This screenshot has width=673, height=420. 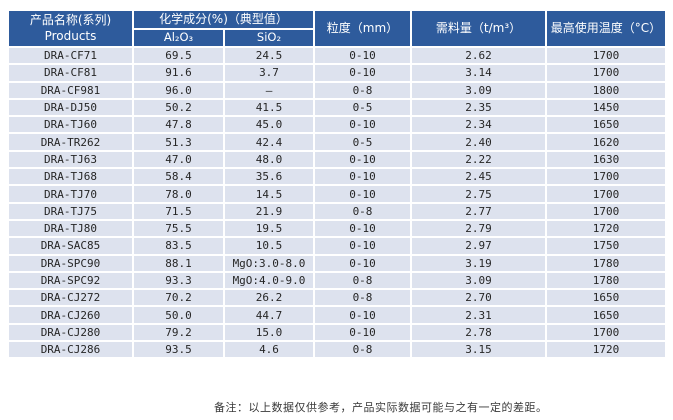 I want to click on cell-sio2: –, so click(x=269, y=90).